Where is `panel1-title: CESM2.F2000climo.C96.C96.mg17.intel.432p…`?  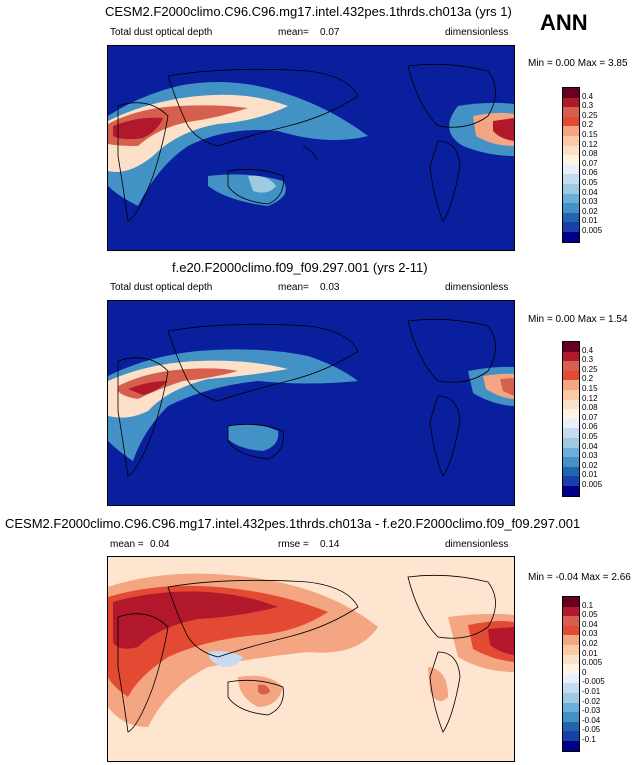 panel1-title: CESM2.F2000climo.C96.C96.mg17.intel.432p… is located at coordinates (308, 11).